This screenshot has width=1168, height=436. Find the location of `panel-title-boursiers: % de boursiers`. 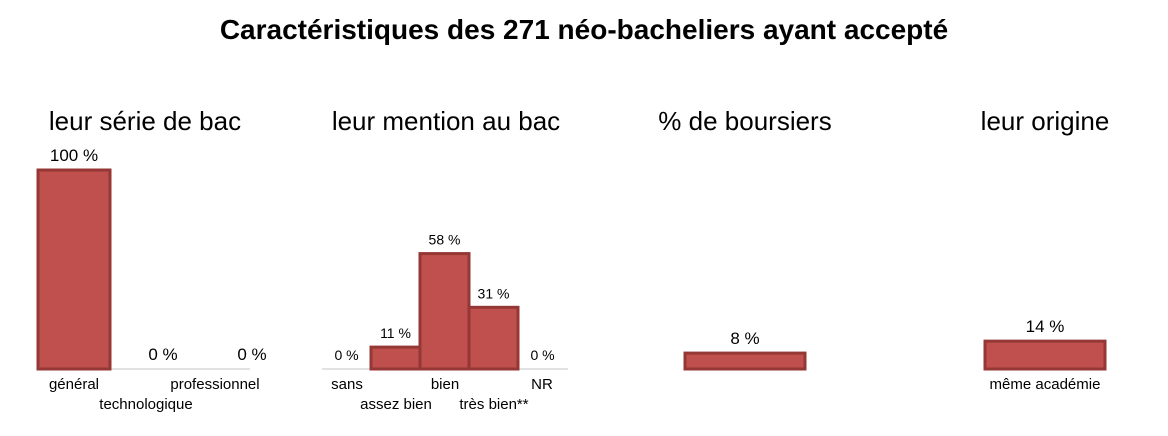

panel-title-boursiers: % de boursiers is located at coordinates (745, 121).